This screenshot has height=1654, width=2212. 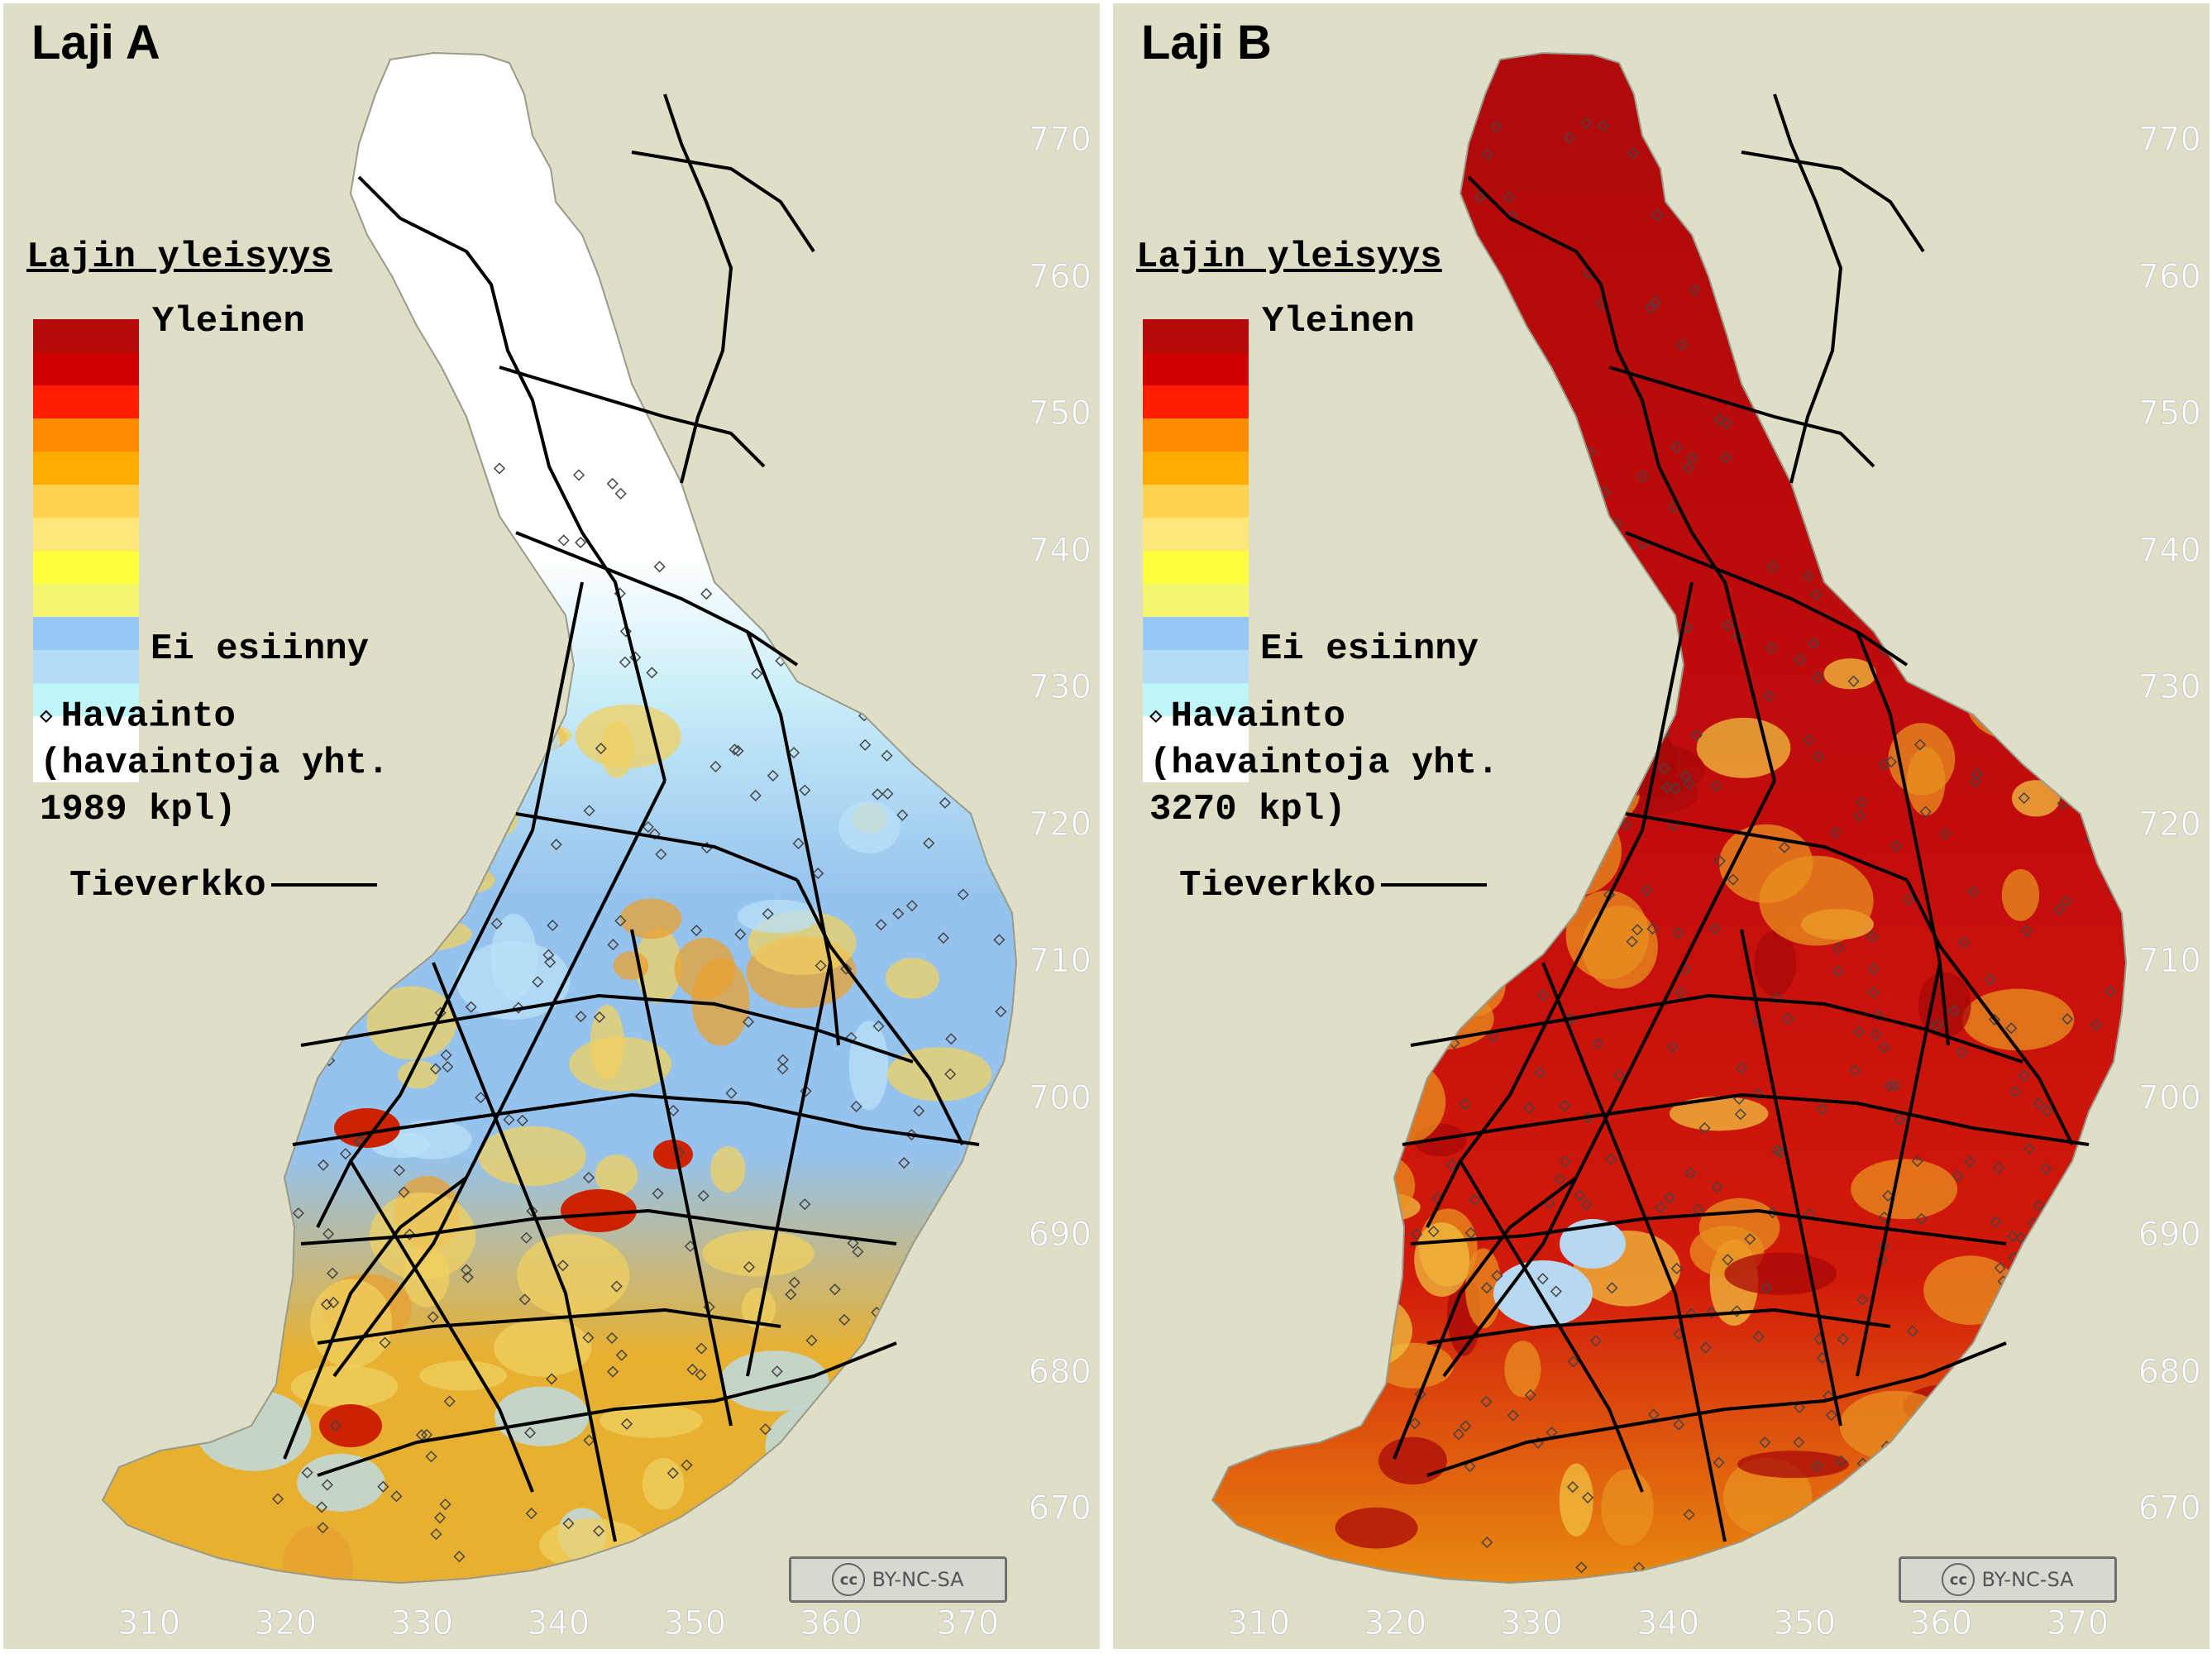 I want to click on y-tick-label: 670, so click(x=1060, y=1508).